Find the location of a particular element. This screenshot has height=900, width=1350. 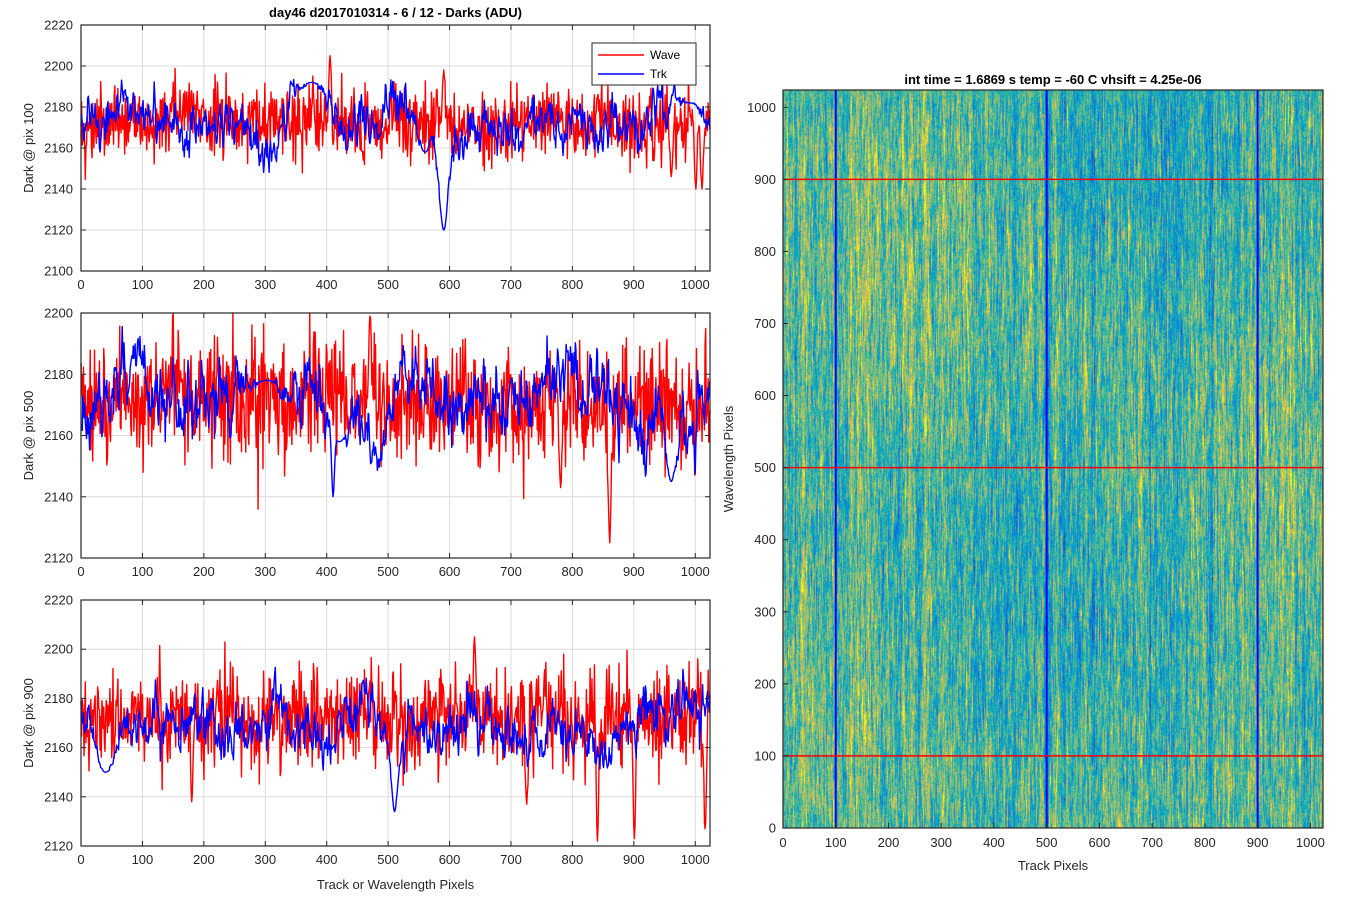

y-tick-label: 900 is located at coordinates (765, 179).